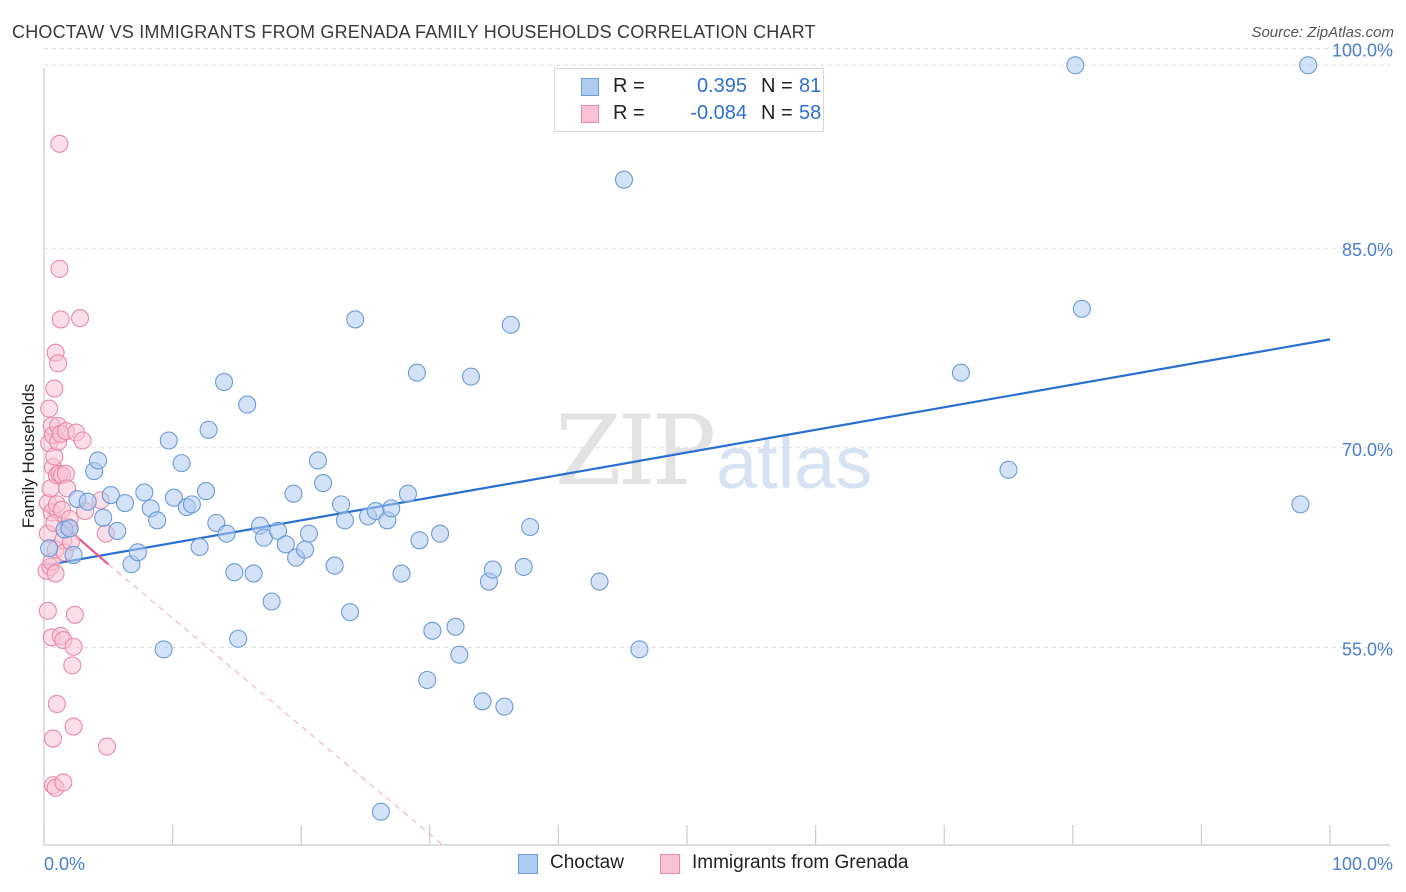 The width and height of the screenshot is (1406, 892). Describe the element at coordinates (1362, 864) in the screenshot. I see `x-tick-label: 100.0%` at that location.